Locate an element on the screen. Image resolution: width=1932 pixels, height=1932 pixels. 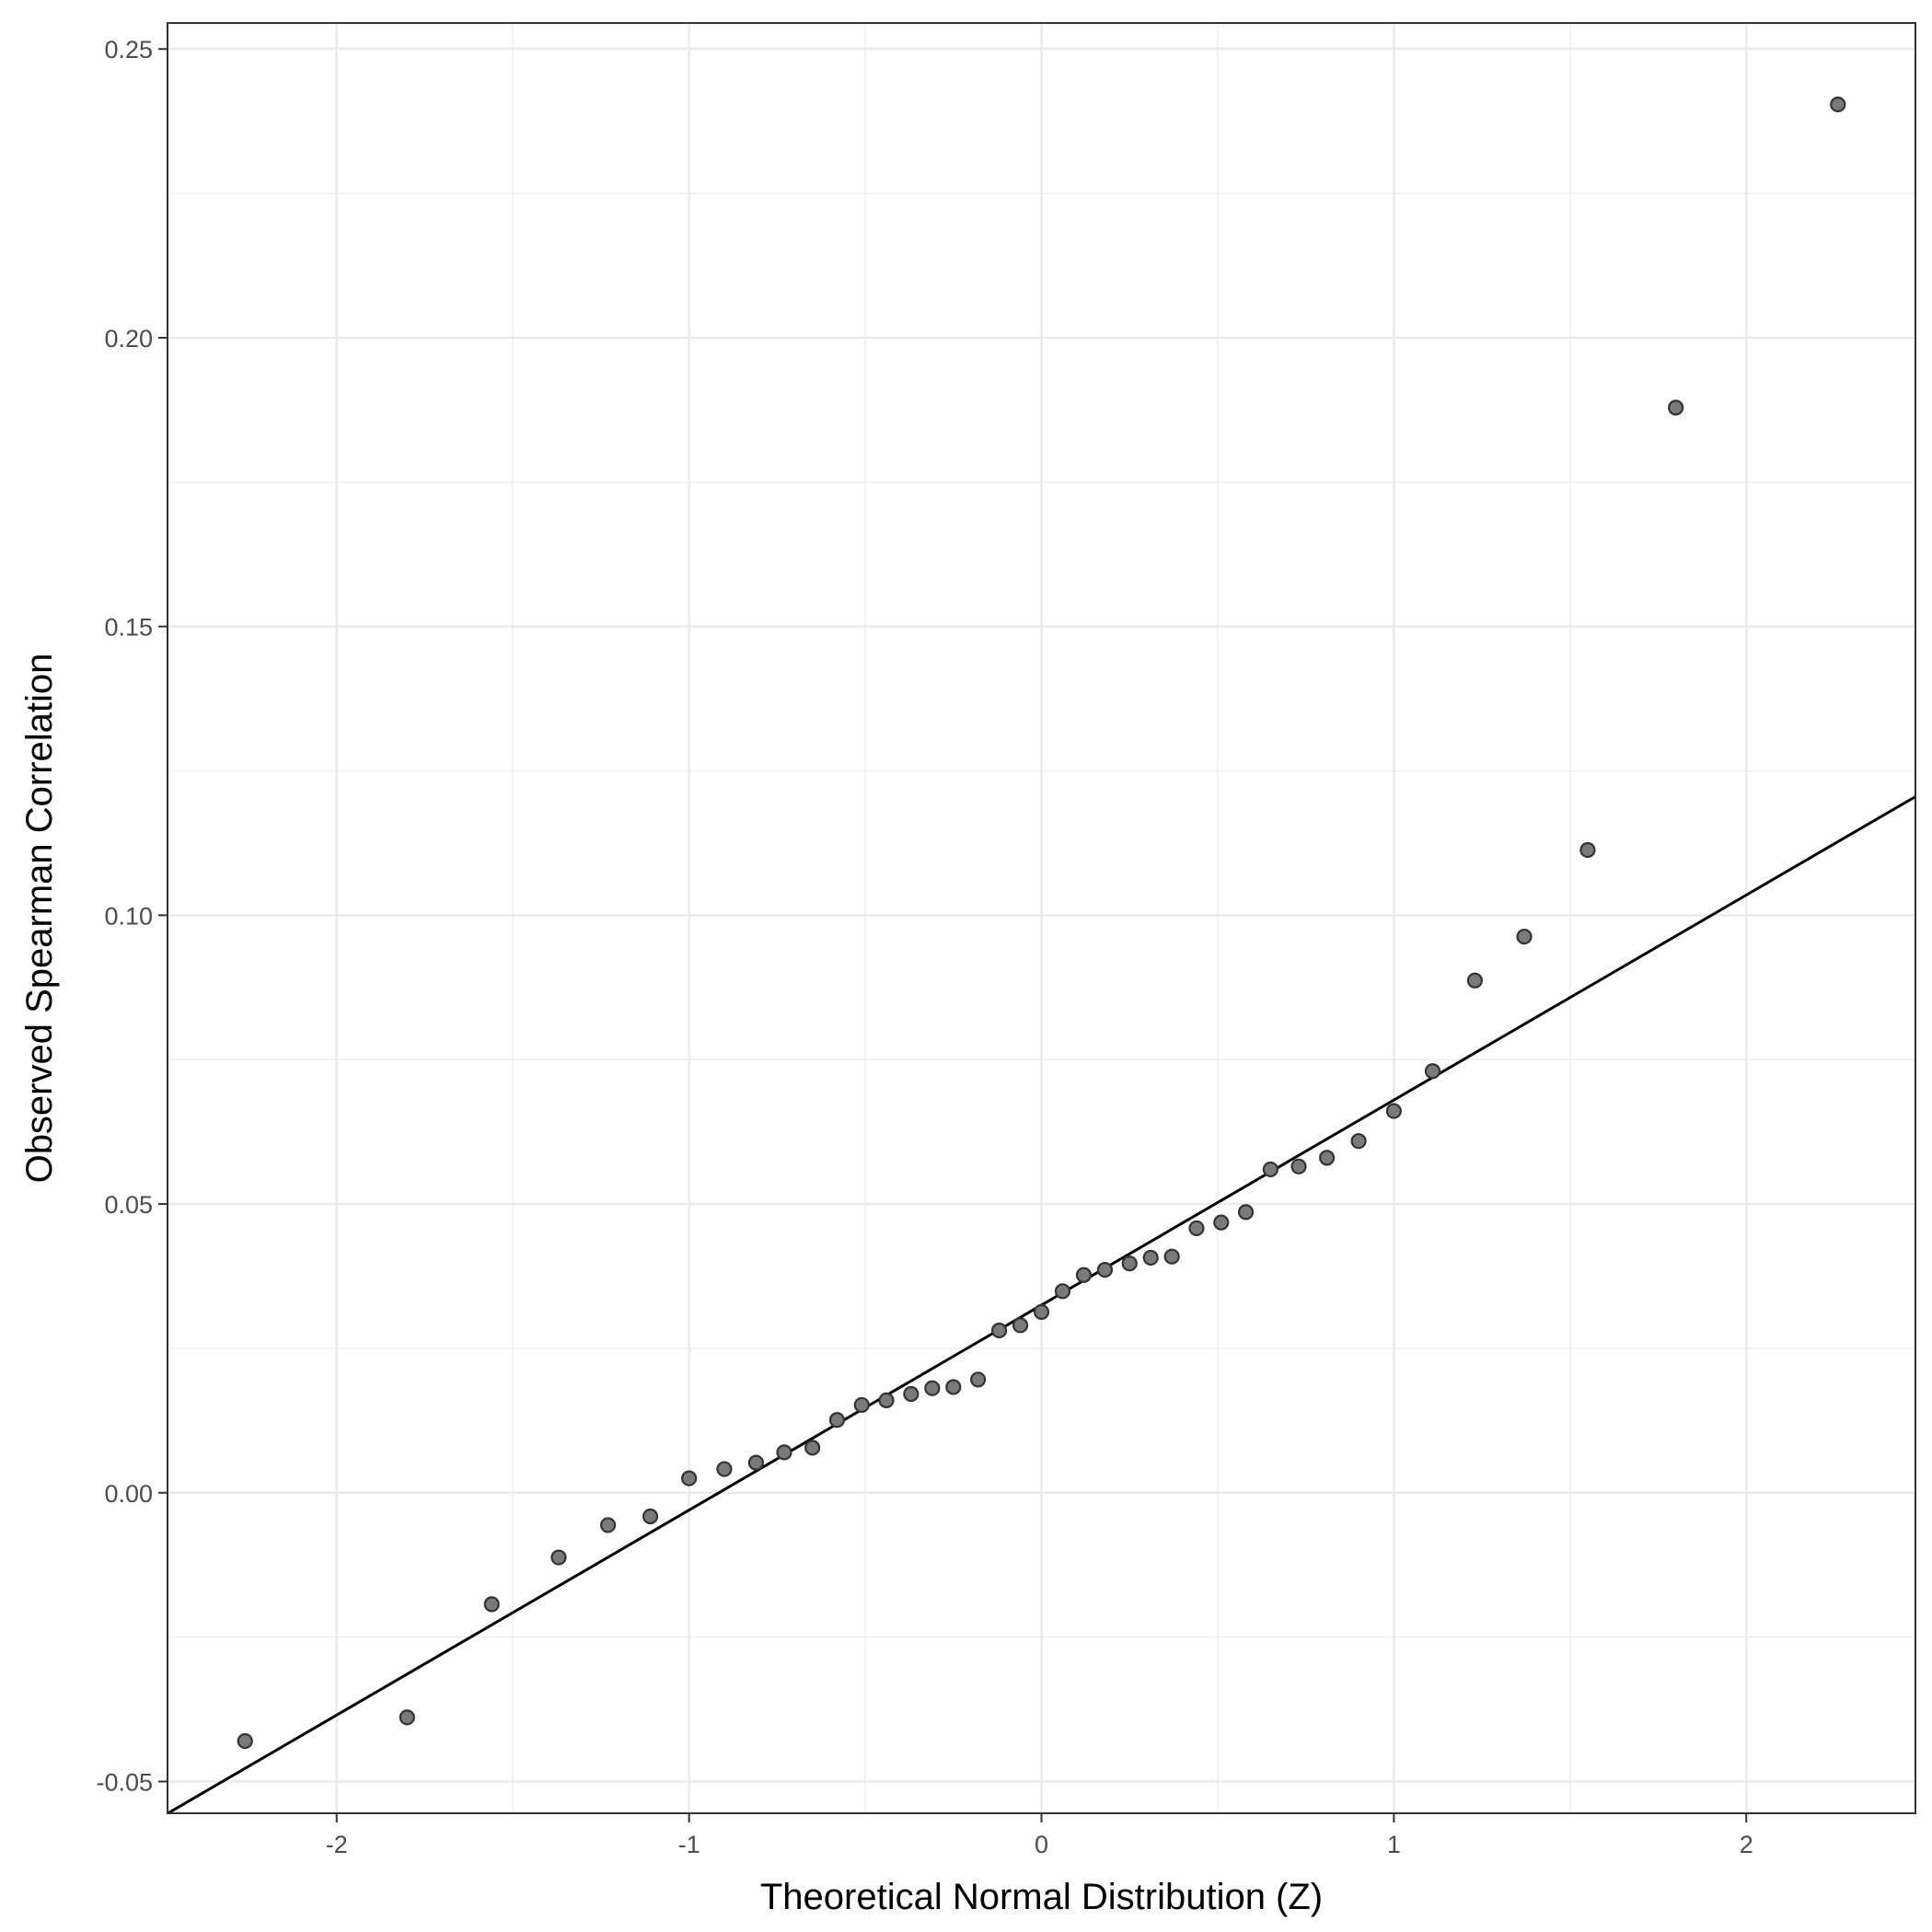
y-tick-label-2: 0.05 is located at coordinates (129, 1205).